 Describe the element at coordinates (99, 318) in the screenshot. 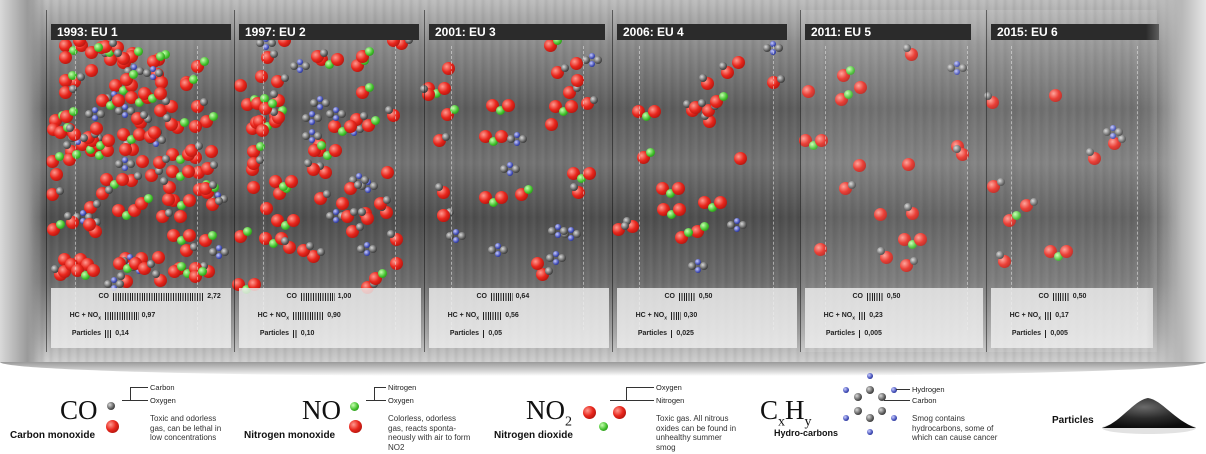

I see `stat-label-subscript: x` at that location.